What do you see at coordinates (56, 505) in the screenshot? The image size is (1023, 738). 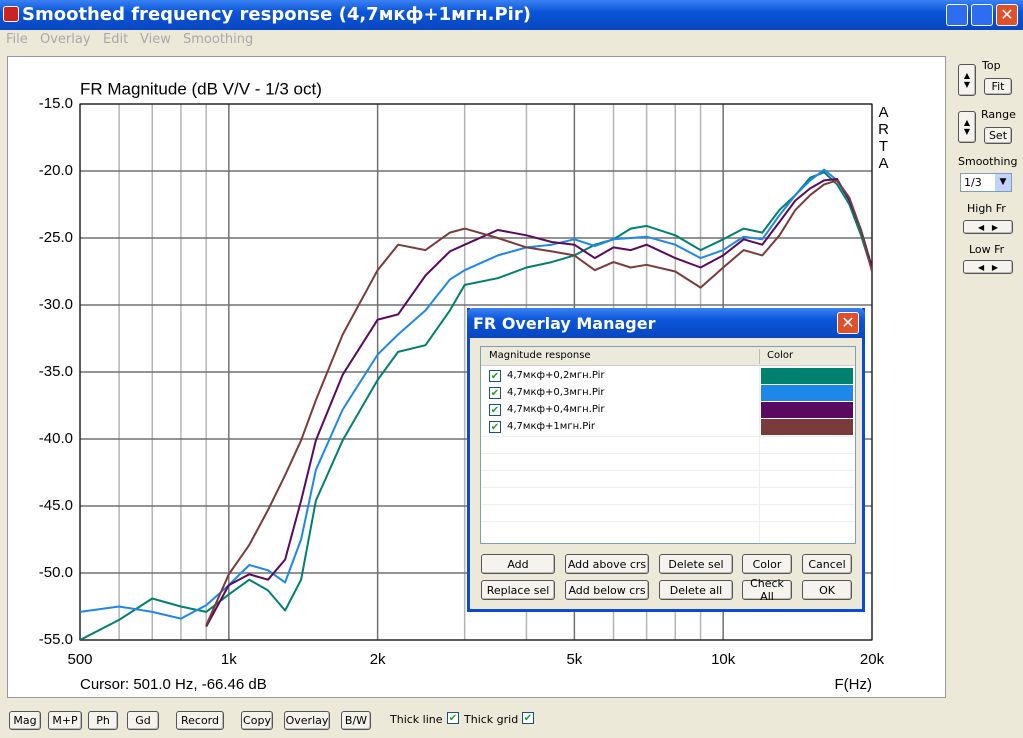 I see `y-tick-label: -45.0` at bounding box center [56, 505].